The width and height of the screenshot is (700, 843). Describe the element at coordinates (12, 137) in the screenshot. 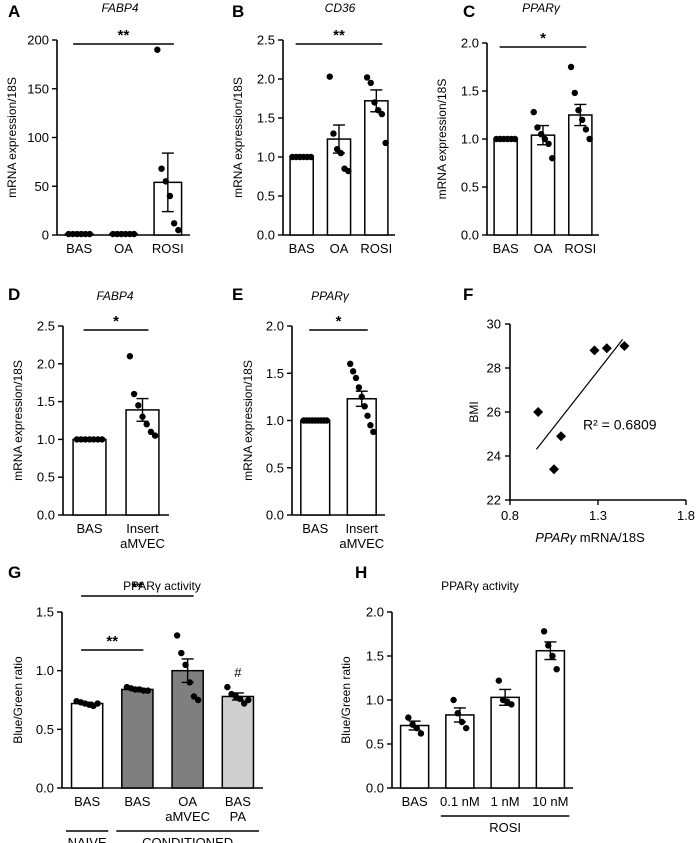

I see `y-axis-label: mRNA expression/18S` at that location.